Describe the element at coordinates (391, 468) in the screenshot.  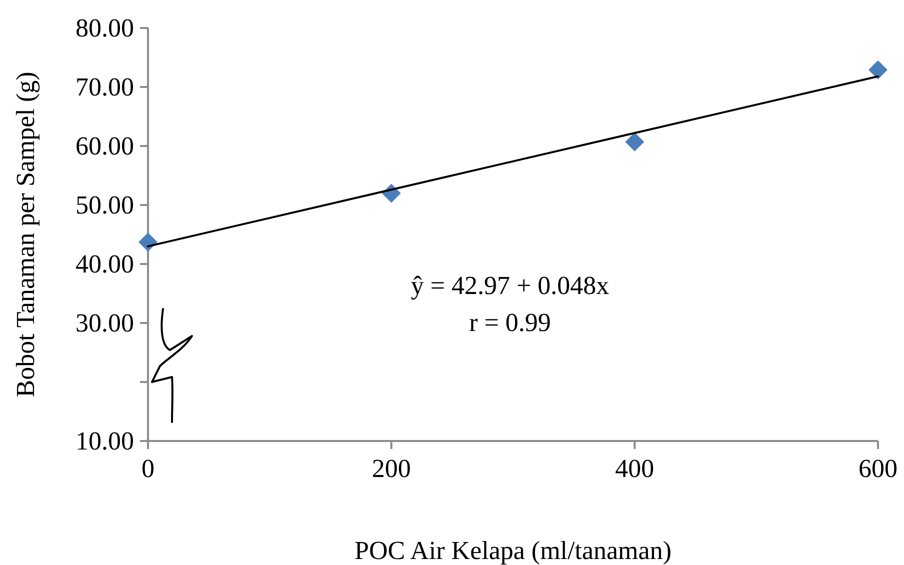
I see `x-tick-label: 200` at that location.